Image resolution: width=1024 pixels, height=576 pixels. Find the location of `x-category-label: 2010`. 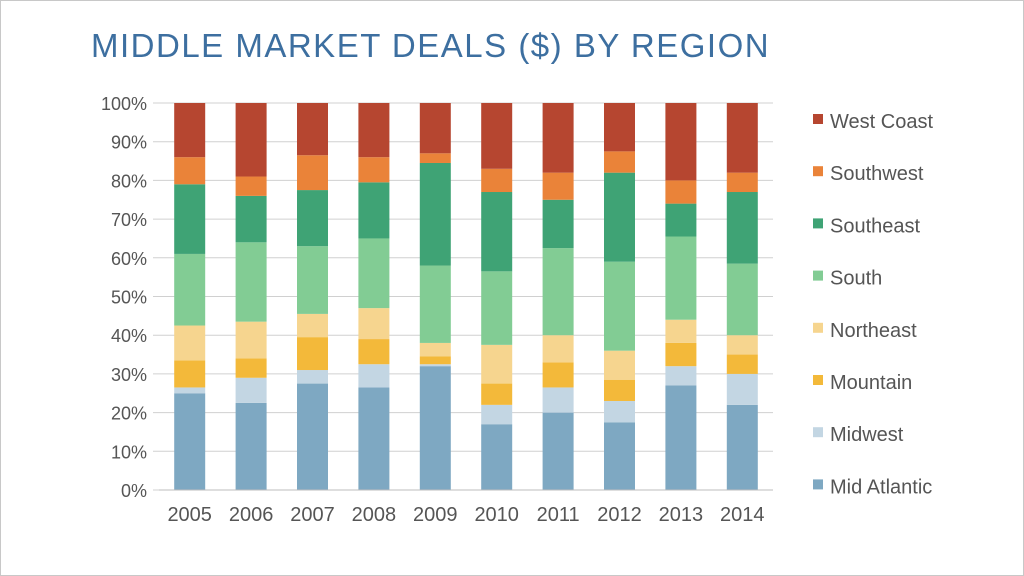

x-category-label: 2010 is located at coordinates (496, 515).